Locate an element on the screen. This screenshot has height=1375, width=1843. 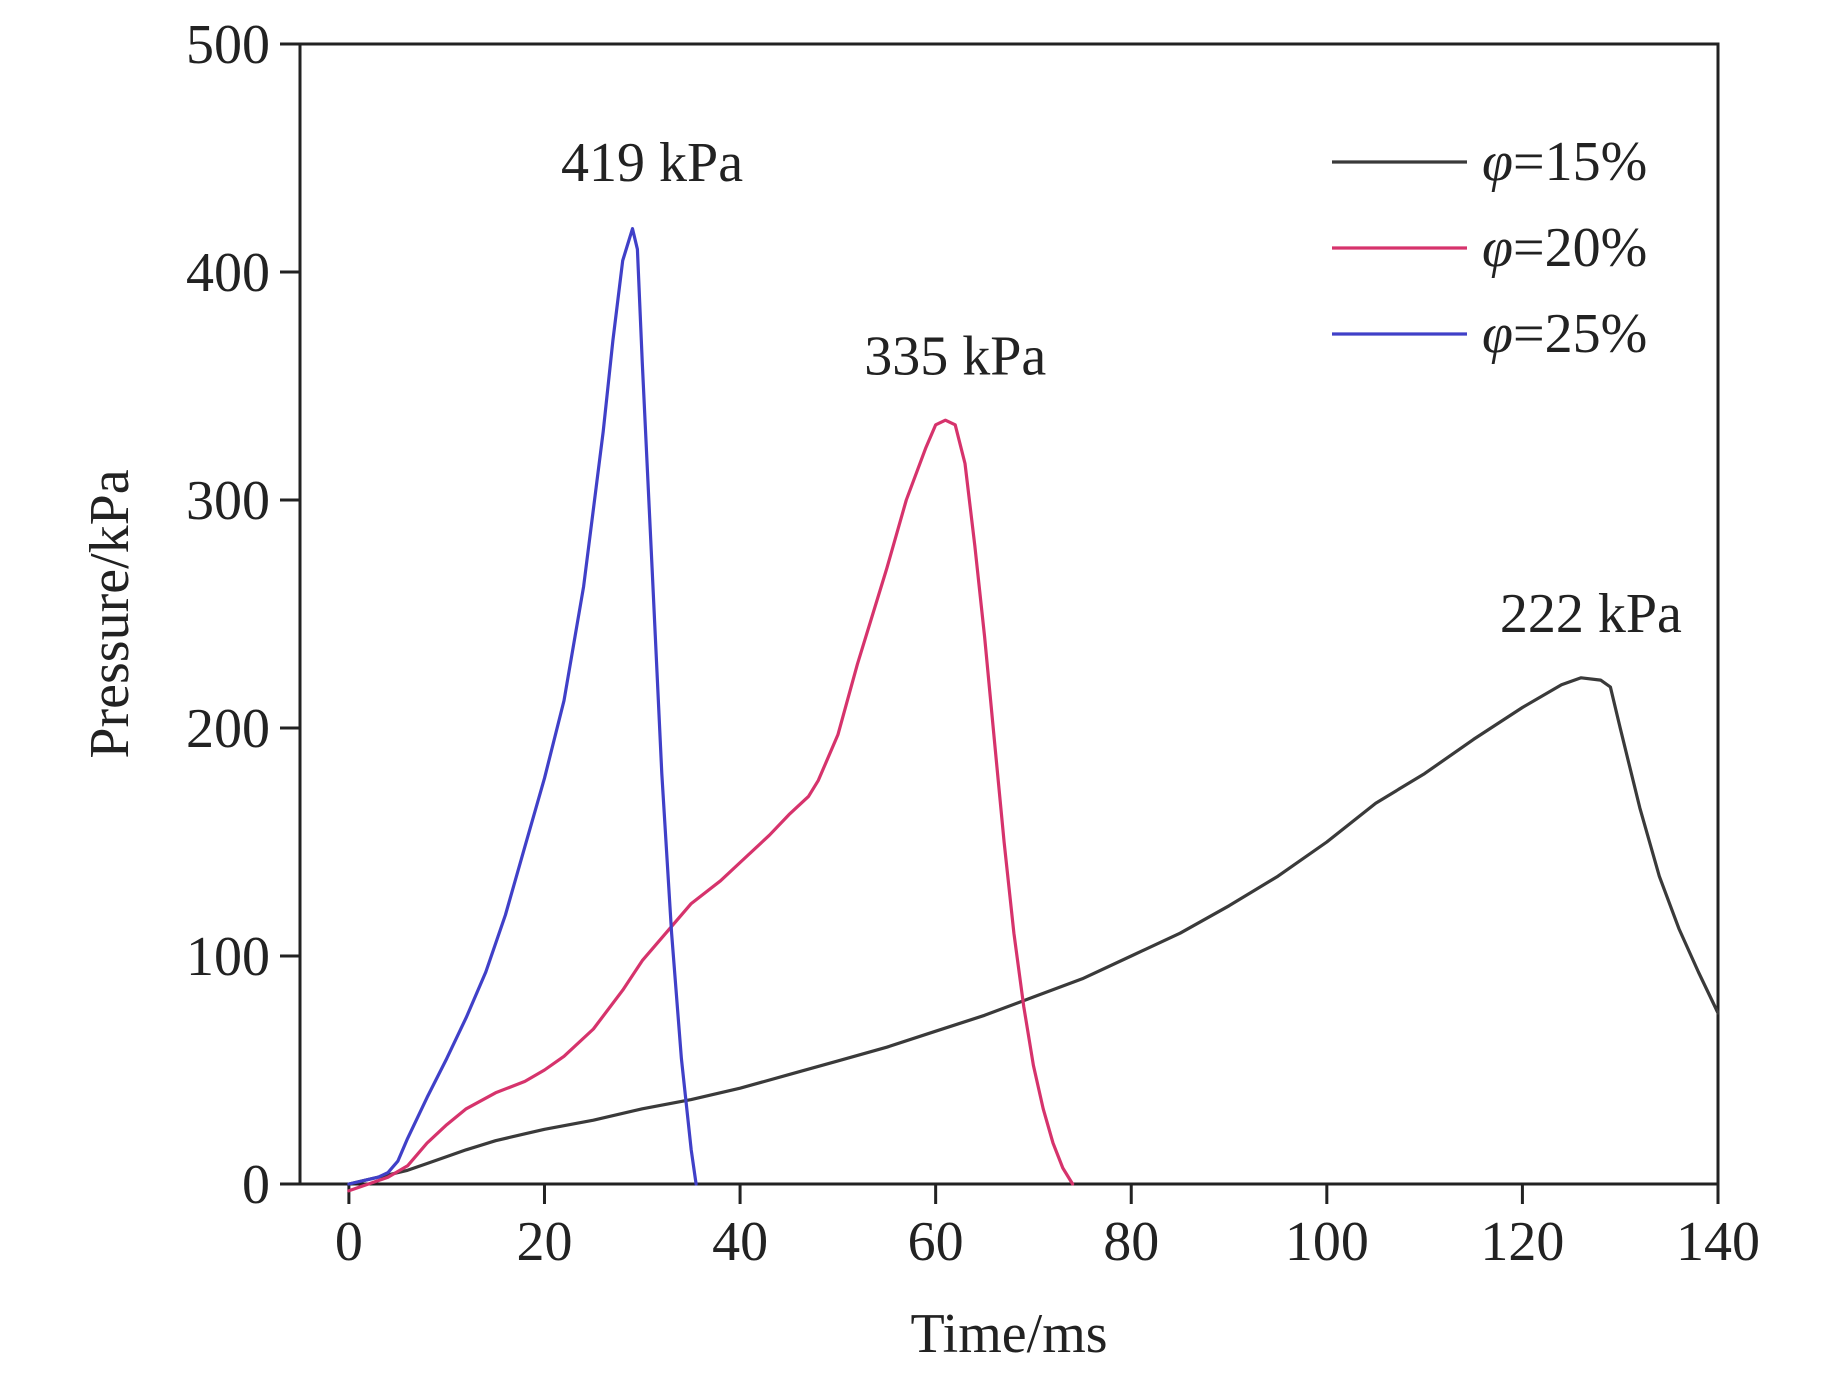
x-tick-label: 140 is located at coordinates (1718, 1242).